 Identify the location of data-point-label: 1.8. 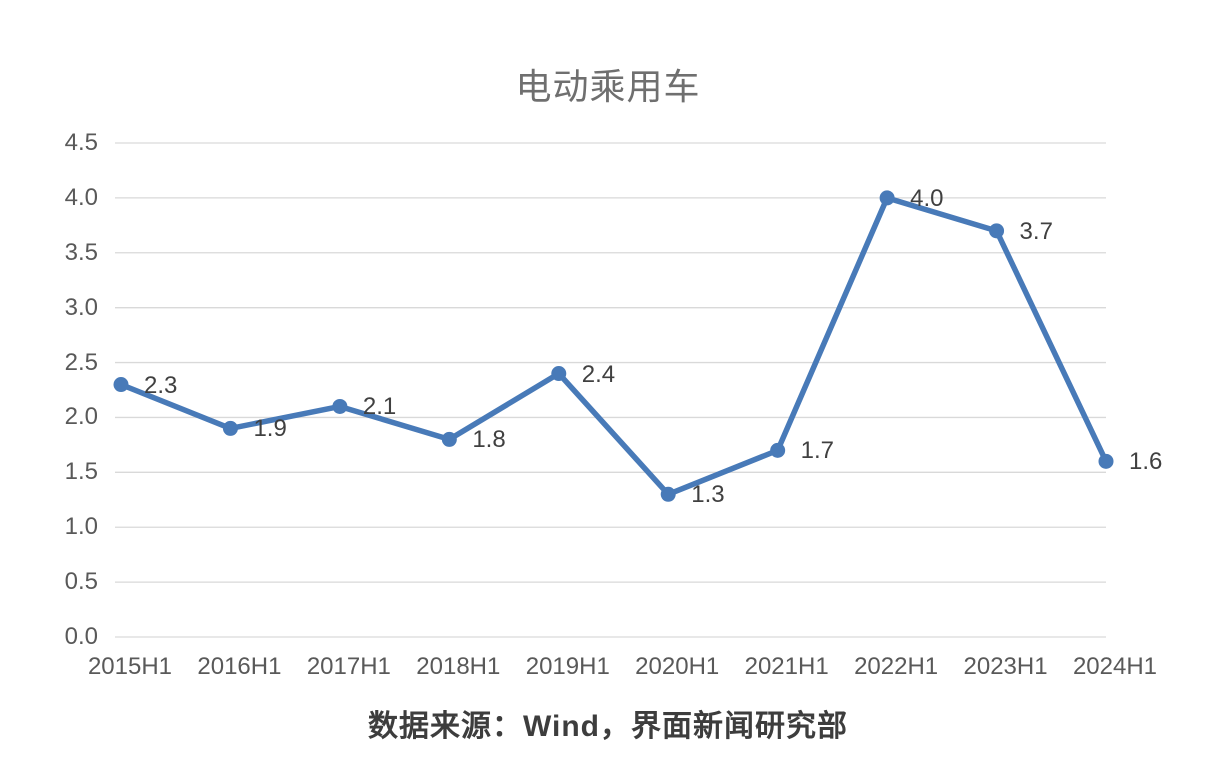
(489, 440).